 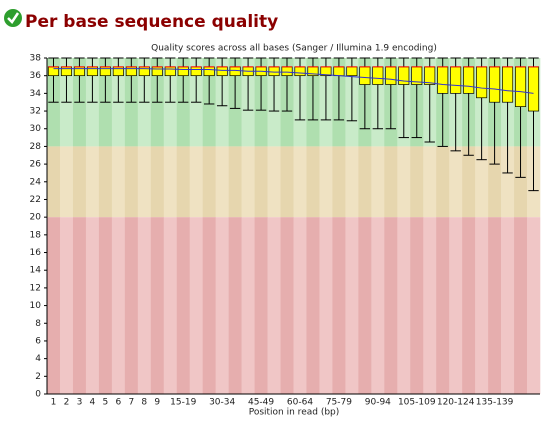 I want to click on y-tick-label: 6, so click(x=38, y=341).